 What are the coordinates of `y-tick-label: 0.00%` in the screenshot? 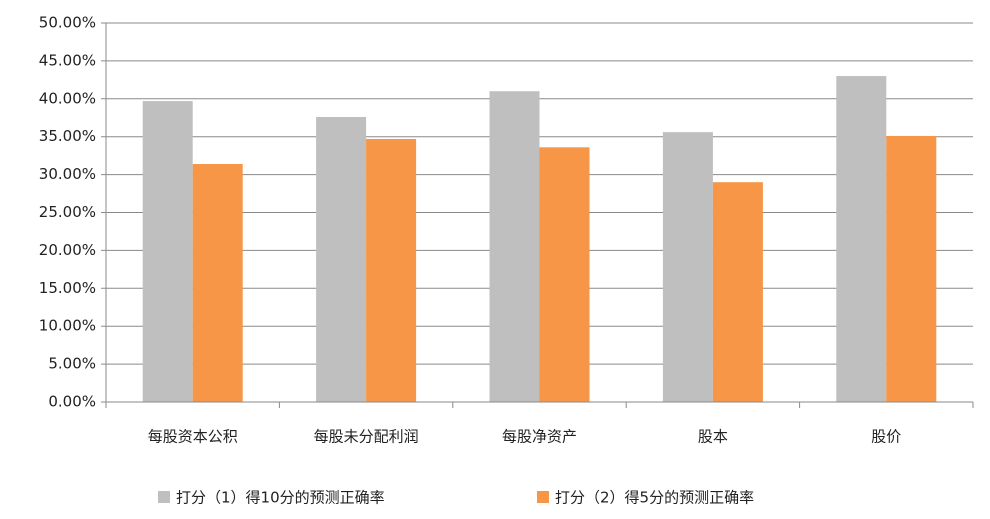 It's located at (72, 402).